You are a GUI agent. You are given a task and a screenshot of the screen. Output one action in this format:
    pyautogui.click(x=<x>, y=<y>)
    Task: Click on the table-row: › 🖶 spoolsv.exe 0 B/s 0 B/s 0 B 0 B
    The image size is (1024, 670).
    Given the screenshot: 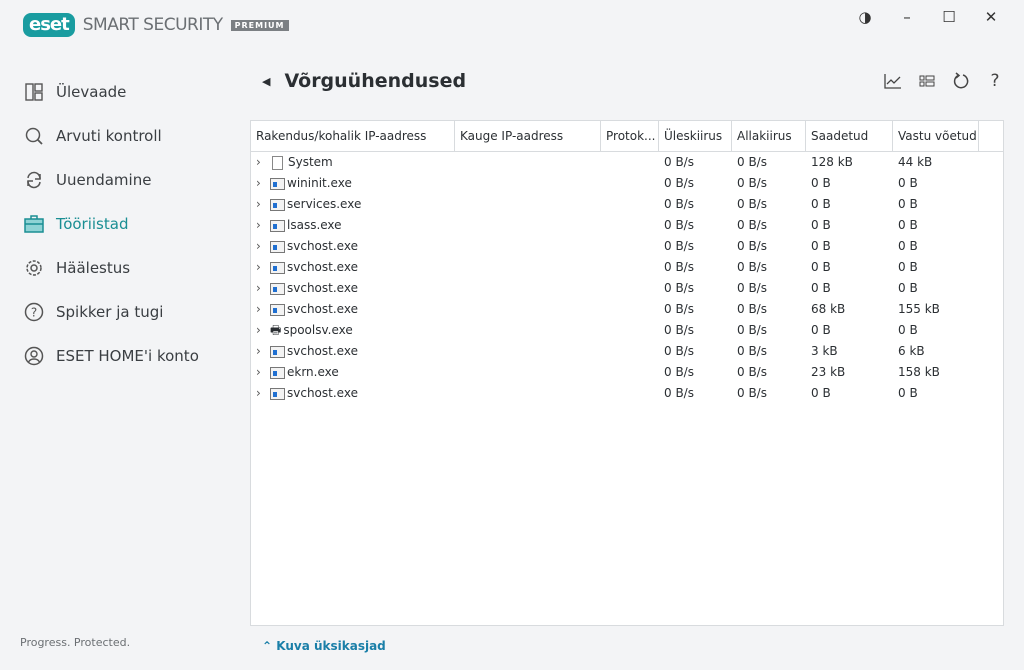 What is the action you would take?
    pyautogui.click(x=627, y=330)
    